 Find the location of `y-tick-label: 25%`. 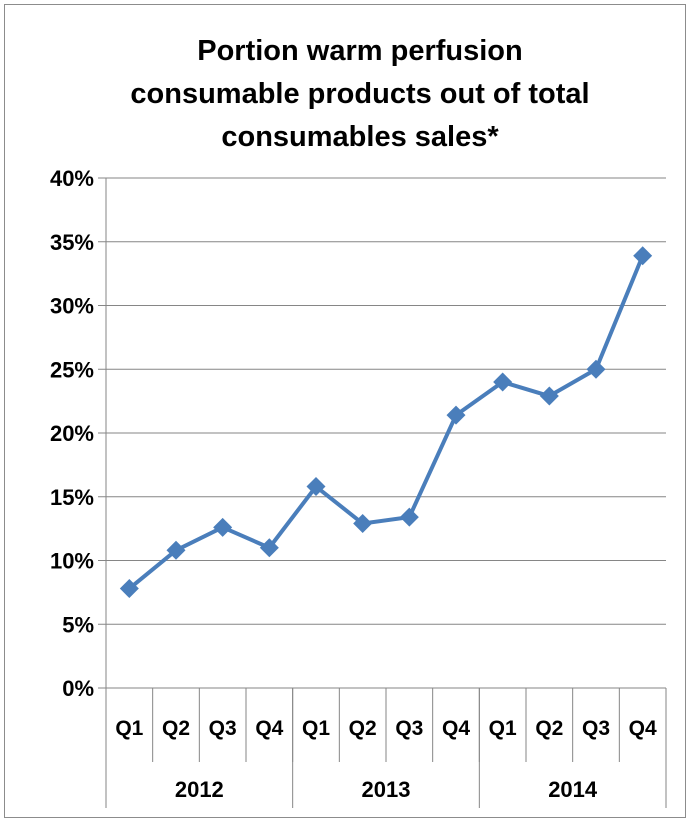

y-tick-label: 25% is located at coordinates (72, 369).